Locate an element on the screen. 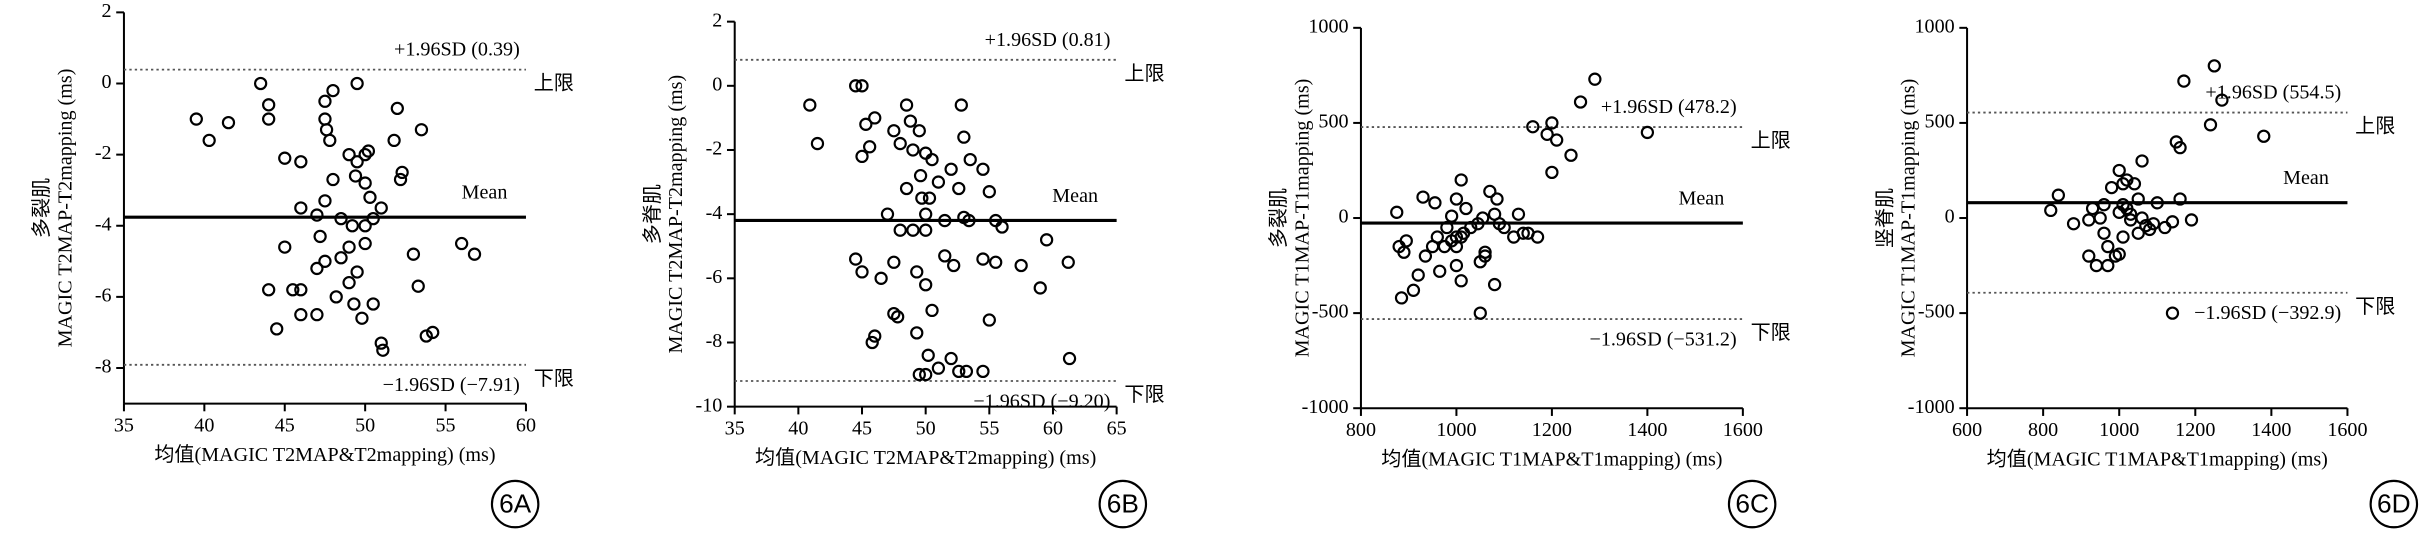 This screenshot has height=535, width=2425. y-axis-label: 多脊肌 is located at coordinates (652, 214).